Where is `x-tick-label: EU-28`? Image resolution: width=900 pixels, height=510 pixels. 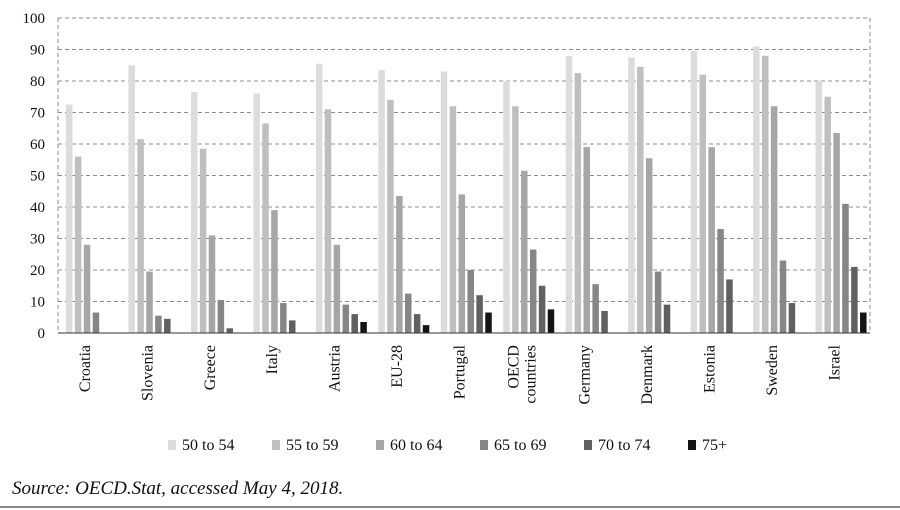
x-tick-label: EU-28 is located at coordinates (397, 366).